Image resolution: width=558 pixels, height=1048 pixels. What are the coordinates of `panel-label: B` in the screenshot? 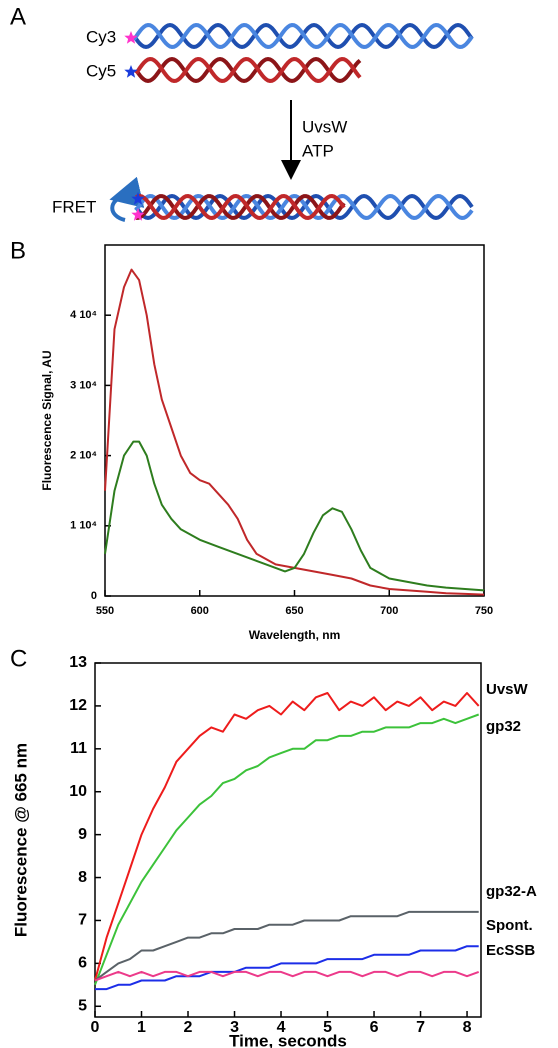 It's located at (18, 250).